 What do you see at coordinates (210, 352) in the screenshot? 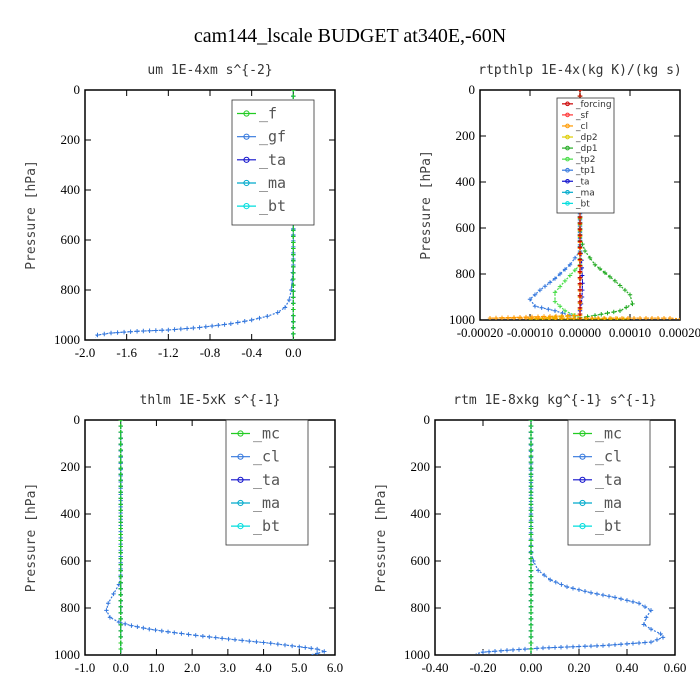
I see `x-tick-label: -0.8` at bounding box center [210, 352].